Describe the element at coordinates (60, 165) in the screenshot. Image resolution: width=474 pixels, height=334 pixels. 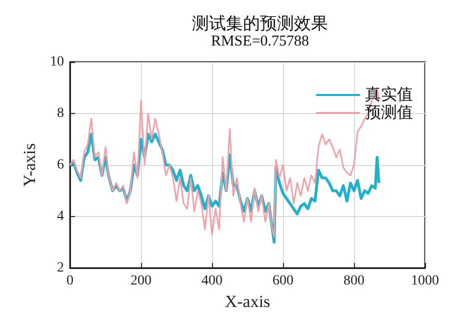
I see `y-tick-label: 6` at that location.